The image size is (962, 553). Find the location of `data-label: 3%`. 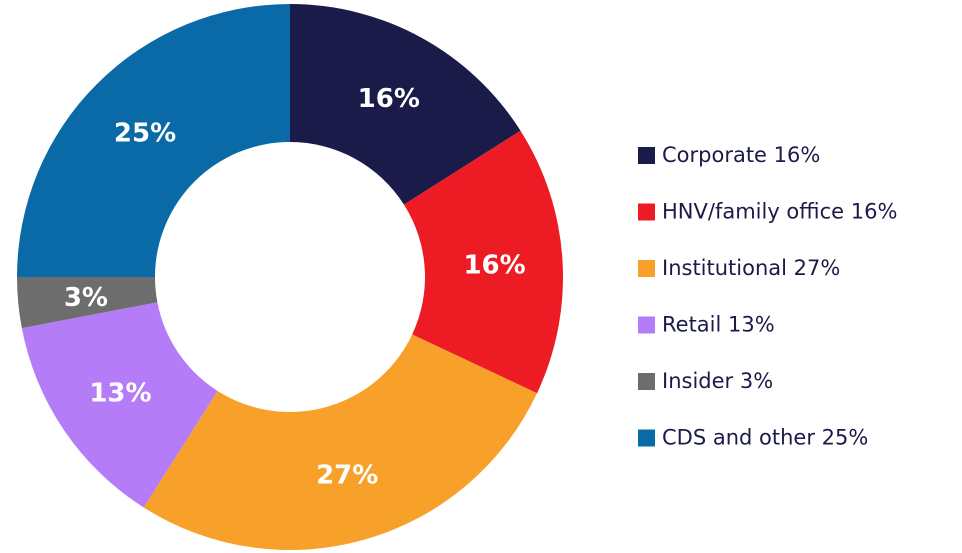

data-label: 3% is located at coordinates (86, 298).